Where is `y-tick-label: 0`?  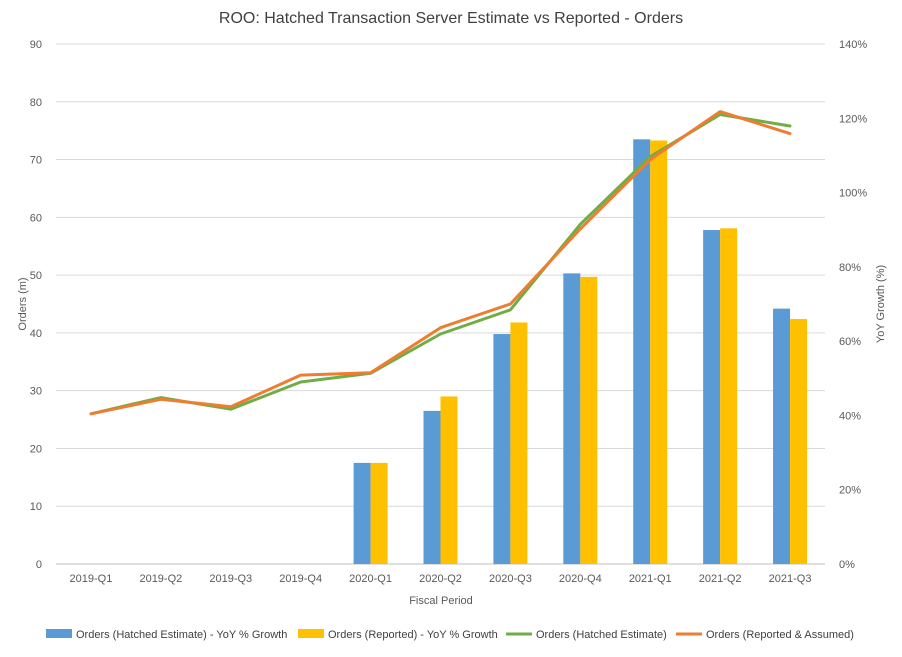
y-tick-label: 0 is located at coordinates (39, 565).